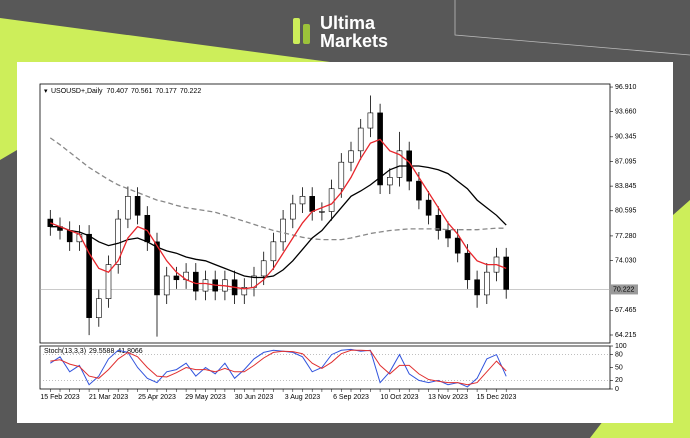 This screenshot has width=690, height=438. What do you see at coordinates (191, 91) in the screenshot?
I see `legend-value: 70.222` at bounding box center [191, 91].